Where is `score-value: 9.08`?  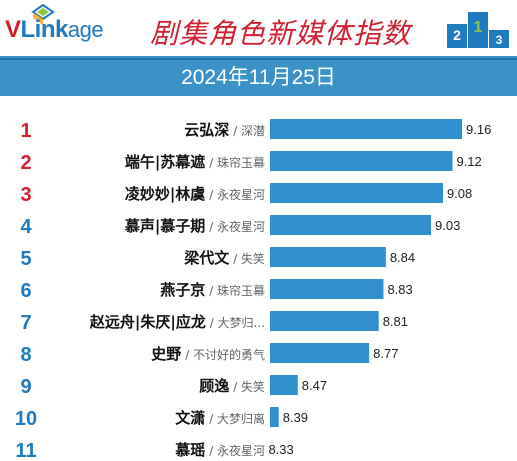 score-value: 9.08 is located at coordinates (459, 193).